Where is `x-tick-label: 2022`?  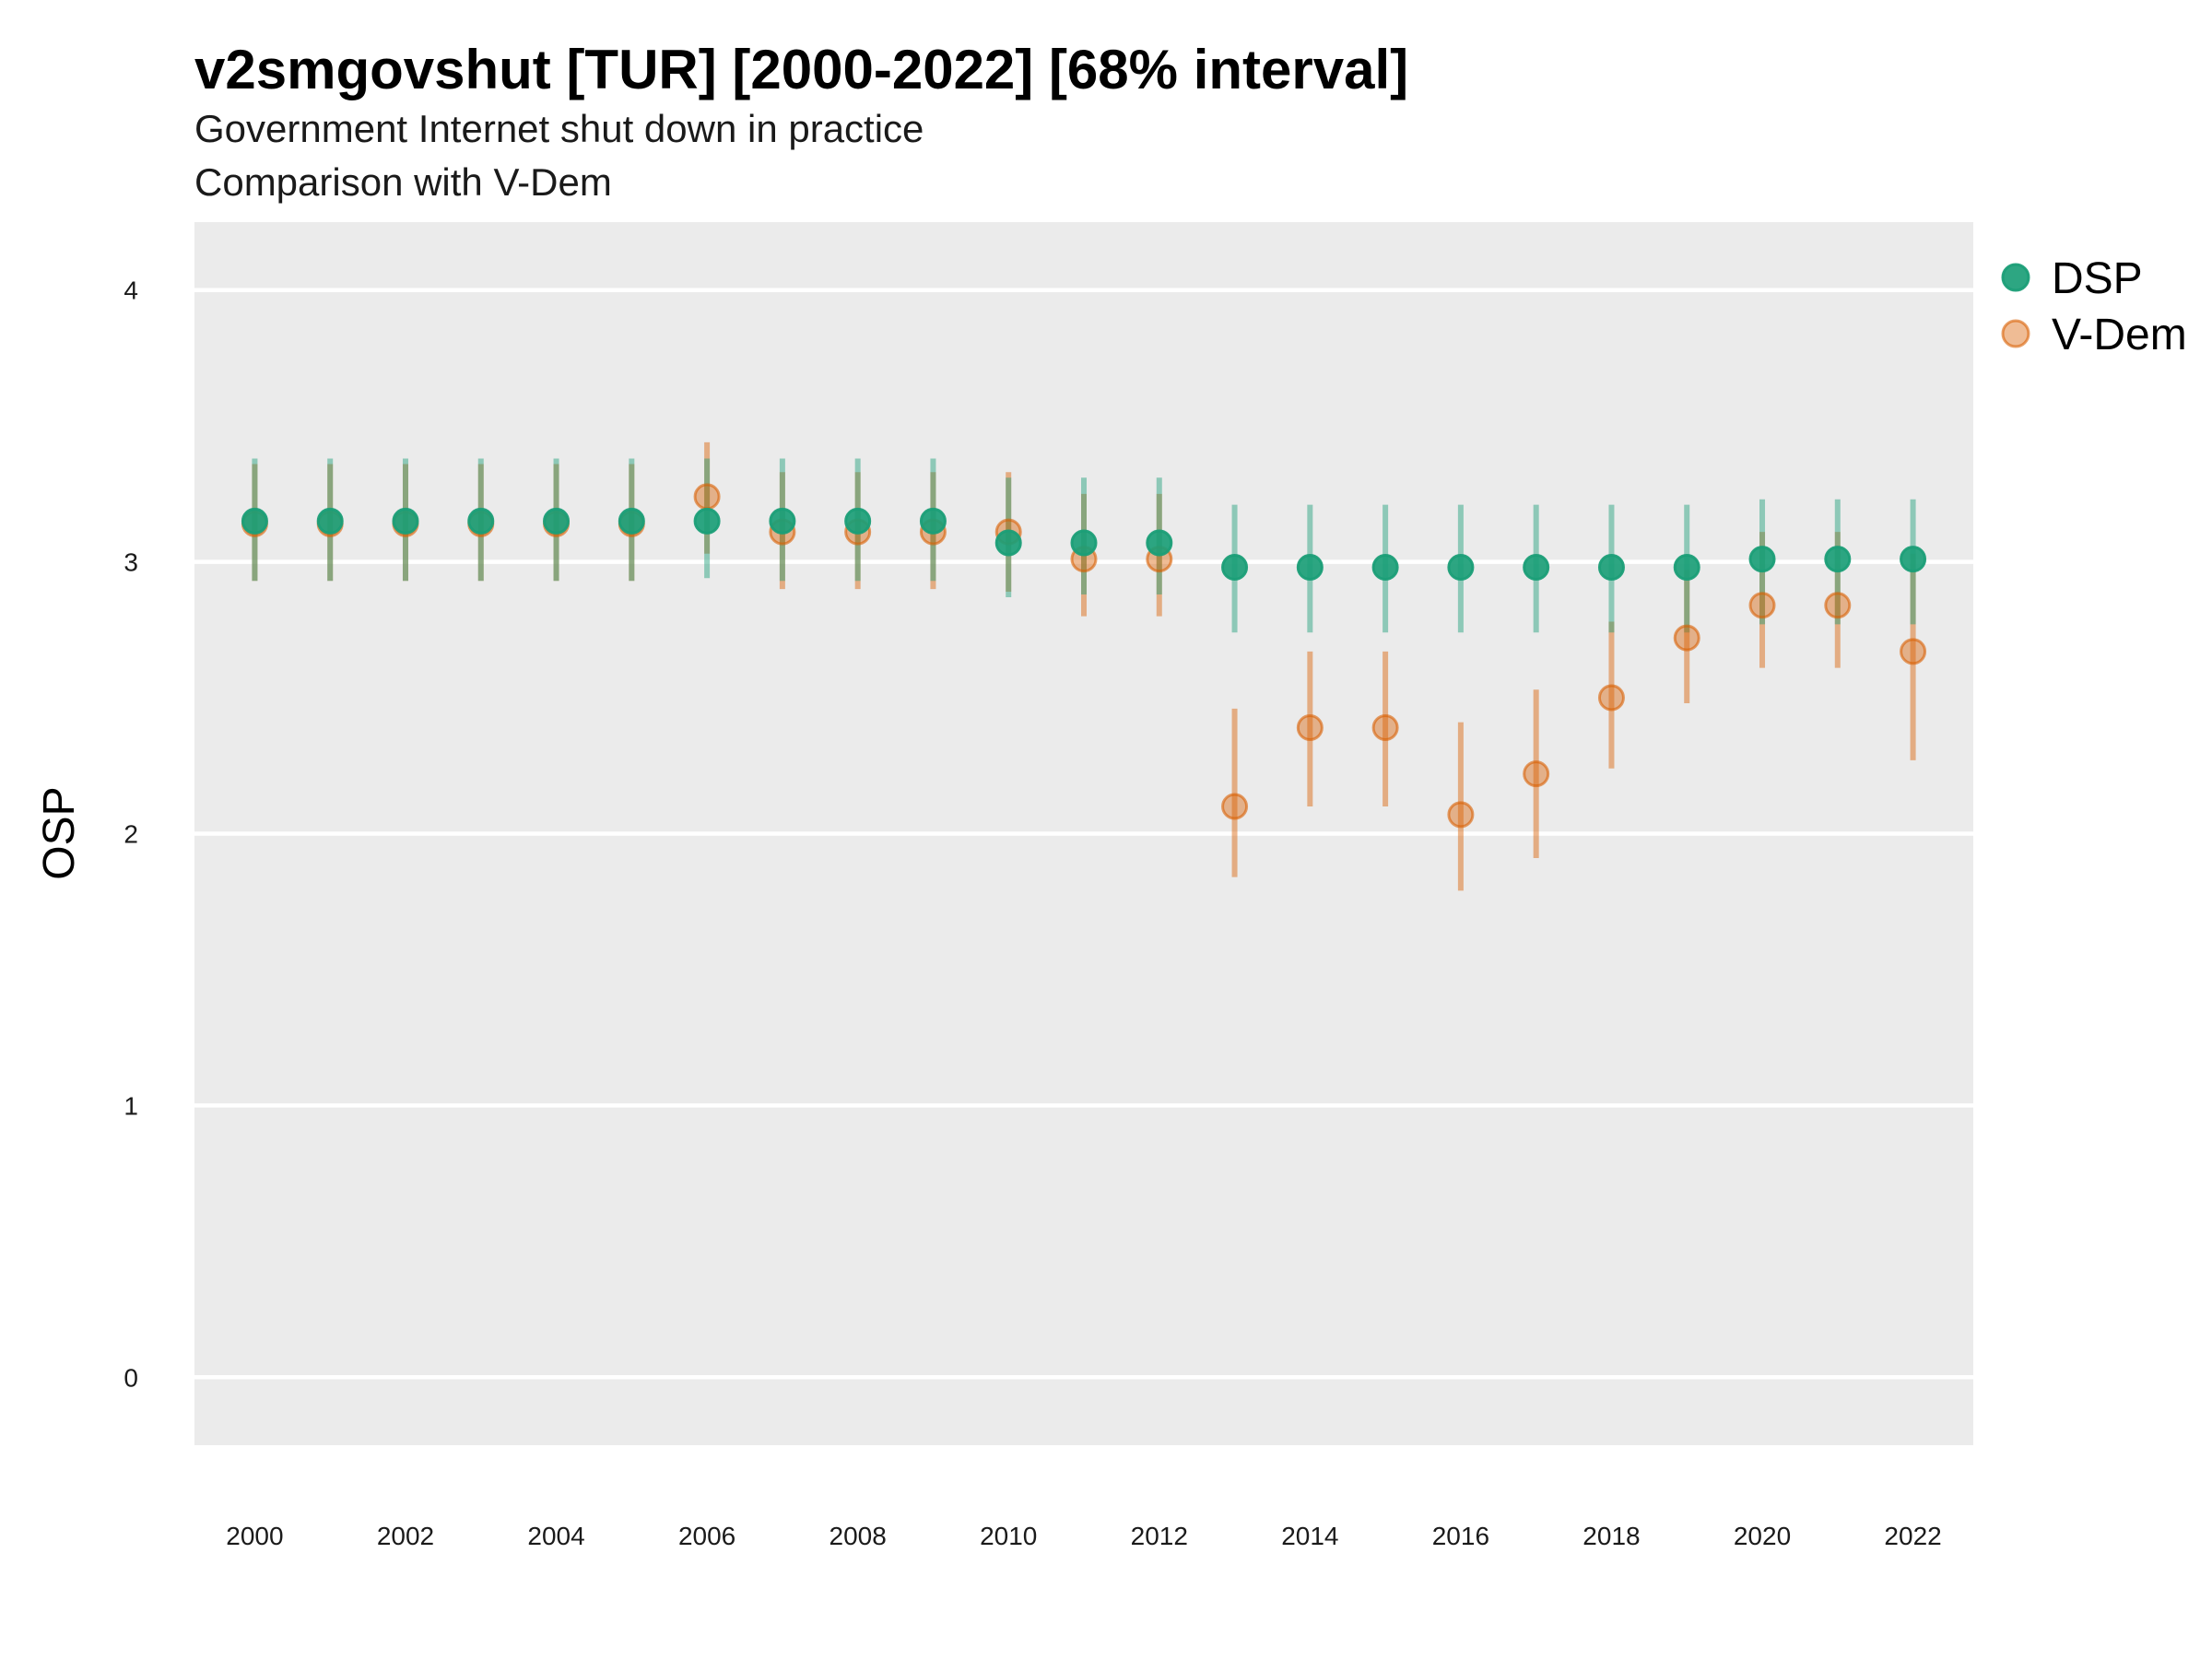 x-tick-label: 2022 is located at coordinates (1912, 1536).